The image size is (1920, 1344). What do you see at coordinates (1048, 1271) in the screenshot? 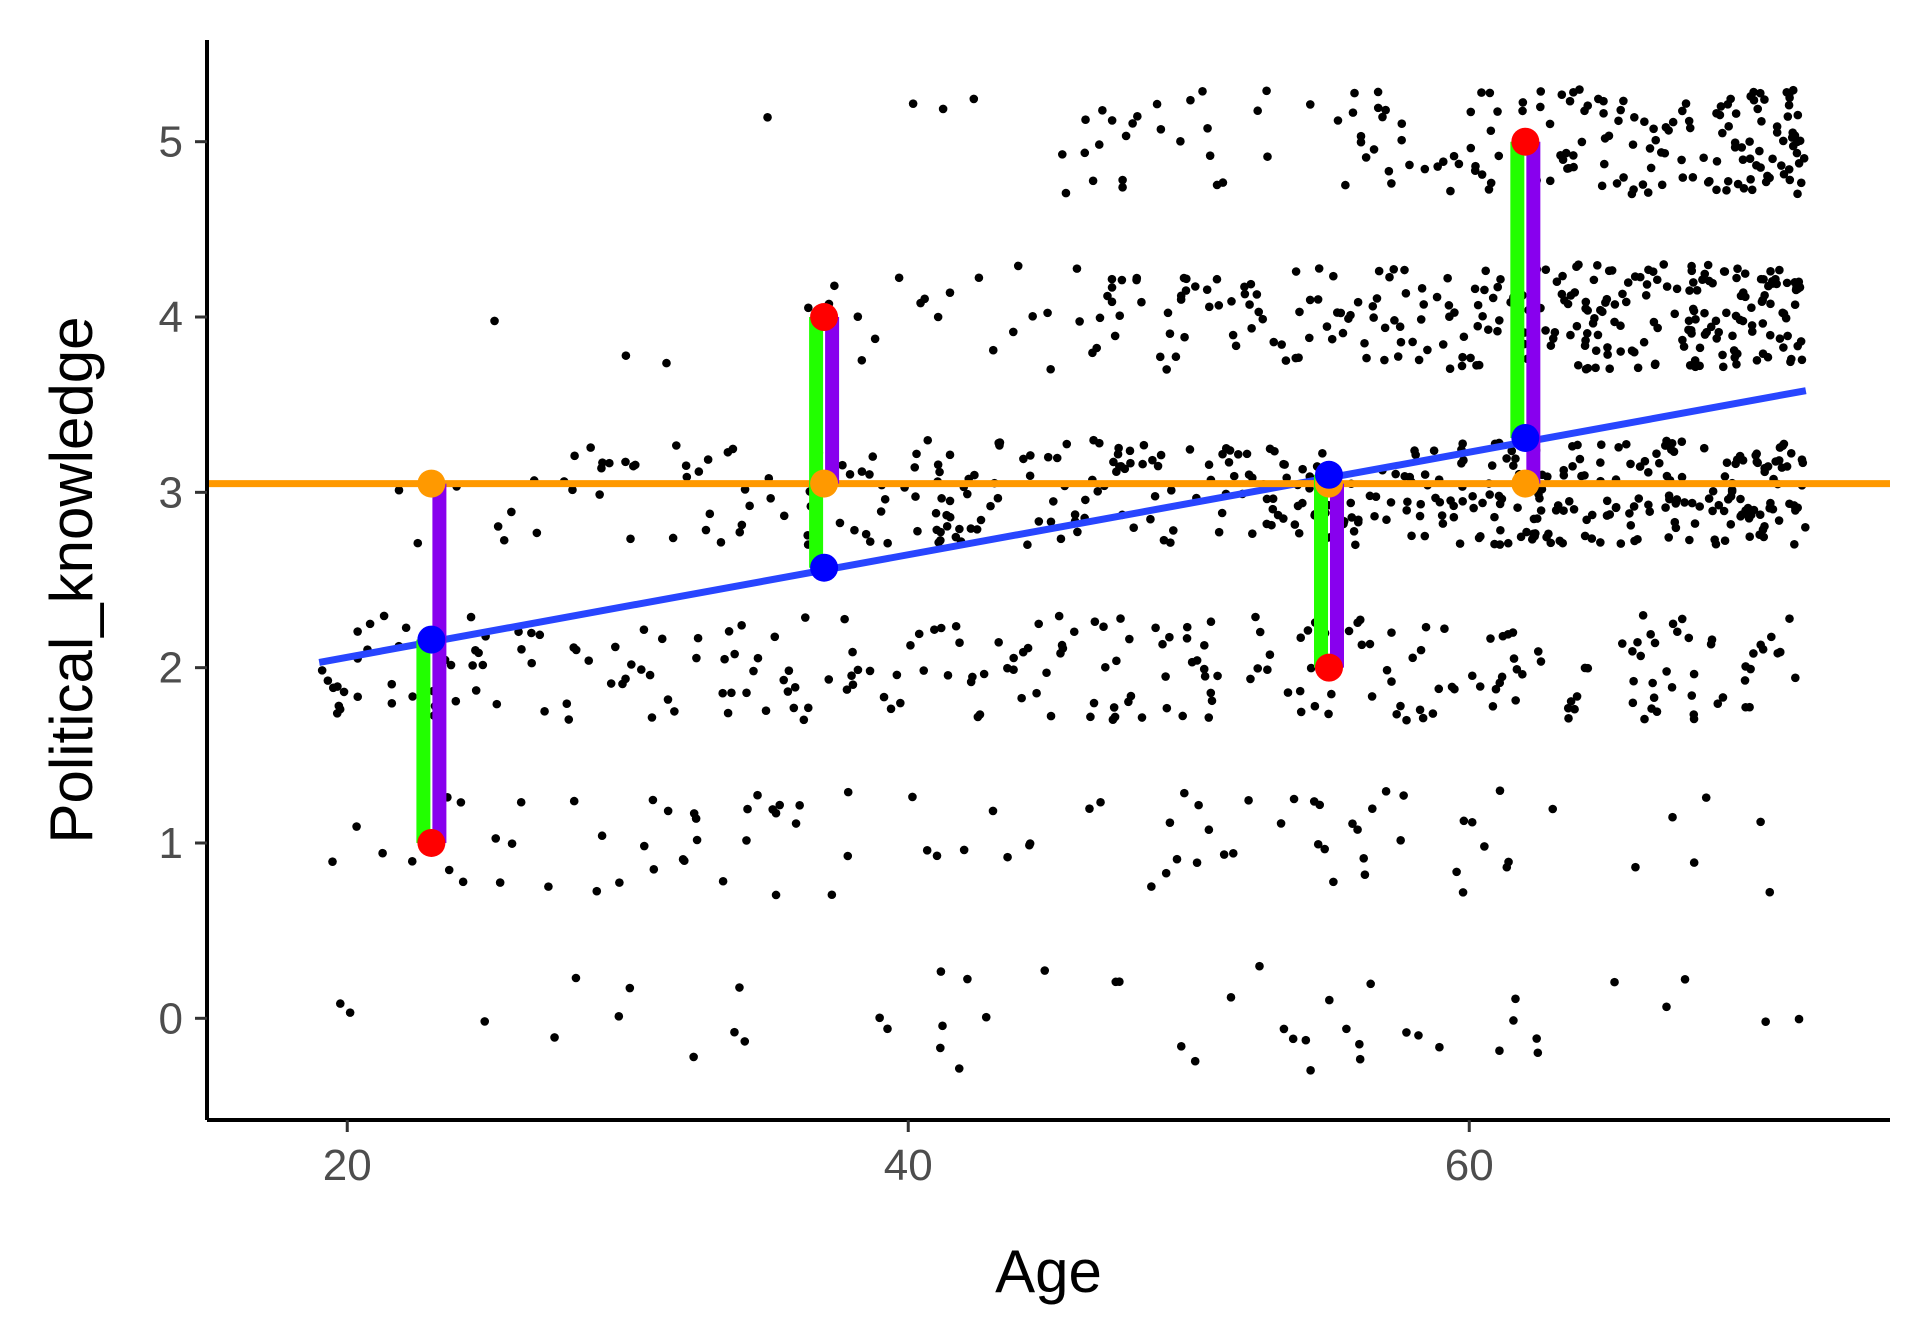
I see `x-axis-title: Age` at bounding box center [1048, 1271].